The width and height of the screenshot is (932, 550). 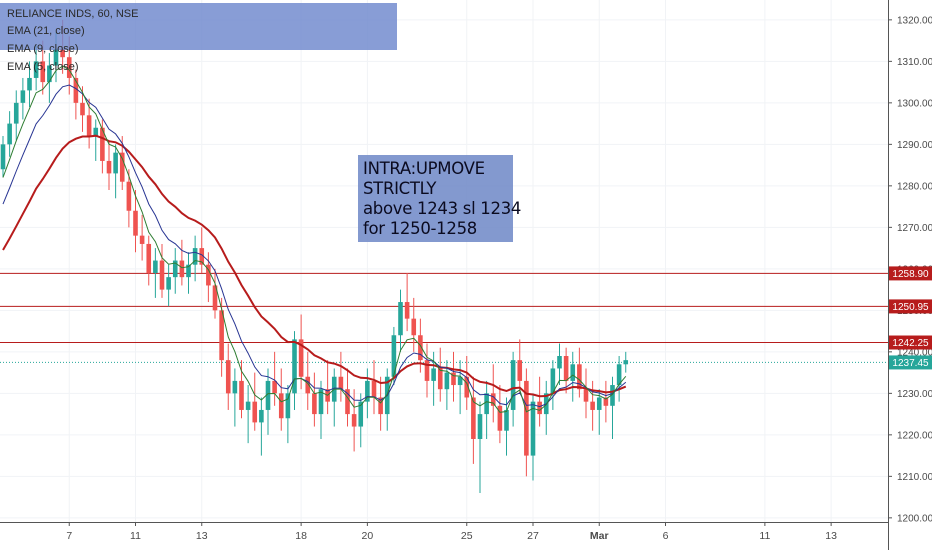 I want to click on legend-ema-21: EMA (21, close), so click(x=46, y=31).